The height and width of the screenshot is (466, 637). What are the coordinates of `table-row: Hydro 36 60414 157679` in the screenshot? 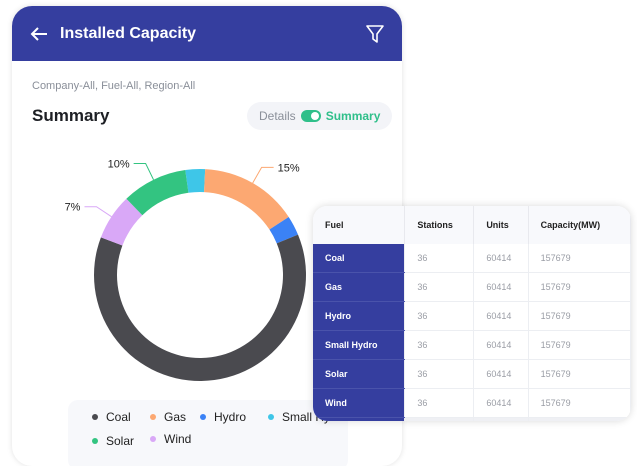 It's located at (472, 316).